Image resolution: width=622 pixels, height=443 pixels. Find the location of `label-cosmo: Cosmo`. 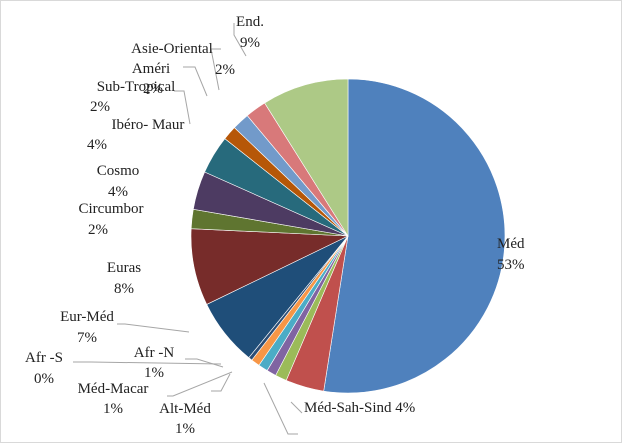

label-cosmo: Cosmo is located at coordinates (118, 171).